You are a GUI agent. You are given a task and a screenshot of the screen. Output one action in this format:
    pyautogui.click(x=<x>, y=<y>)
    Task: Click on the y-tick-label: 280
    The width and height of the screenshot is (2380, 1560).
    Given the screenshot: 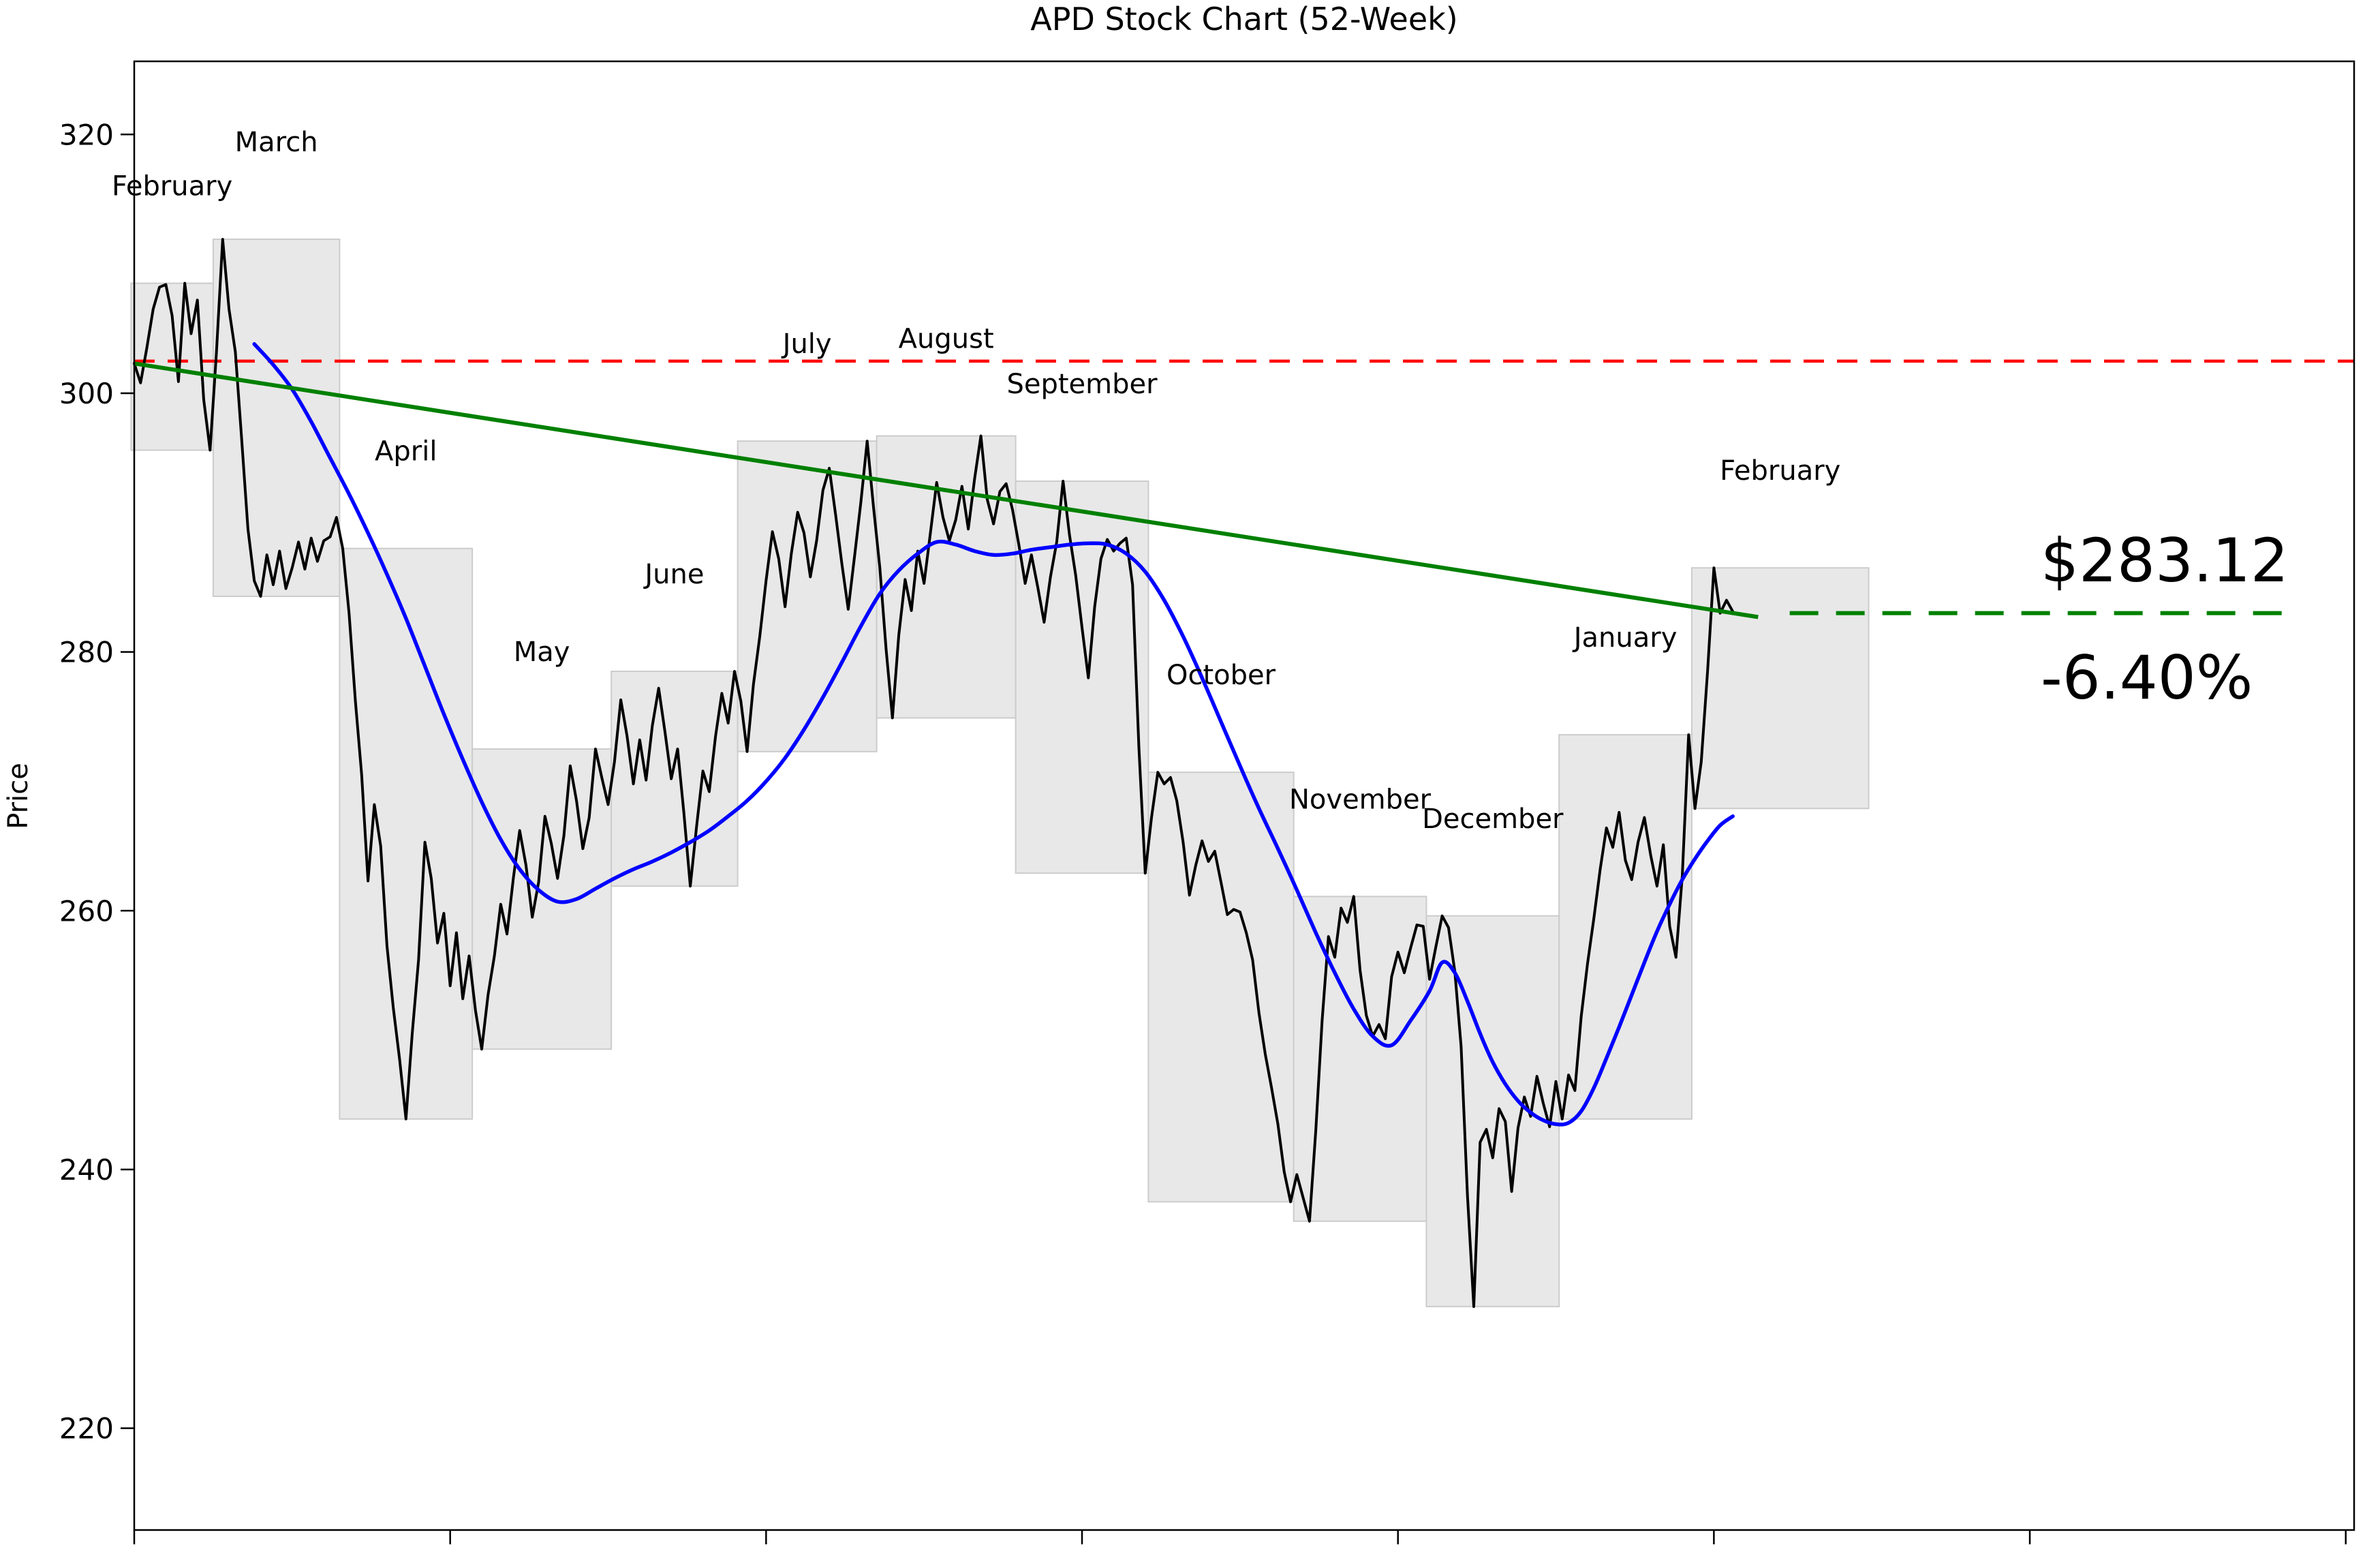 What is the action you would take?
    pyautogui.click(x=86, y=652)
    